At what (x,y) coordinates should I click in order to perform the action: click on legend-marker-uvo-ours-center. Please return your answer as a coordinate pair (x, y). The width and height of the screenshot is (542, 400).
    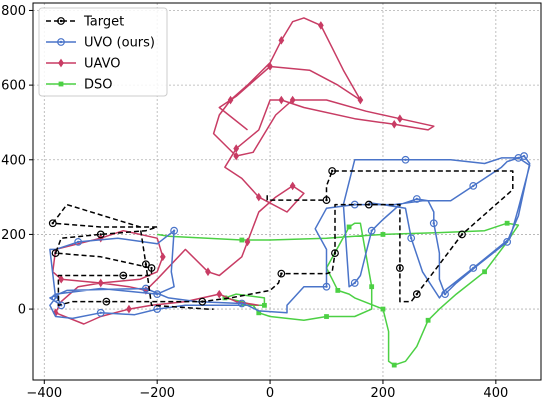
    Looking at the image, I should click on (61, 42).